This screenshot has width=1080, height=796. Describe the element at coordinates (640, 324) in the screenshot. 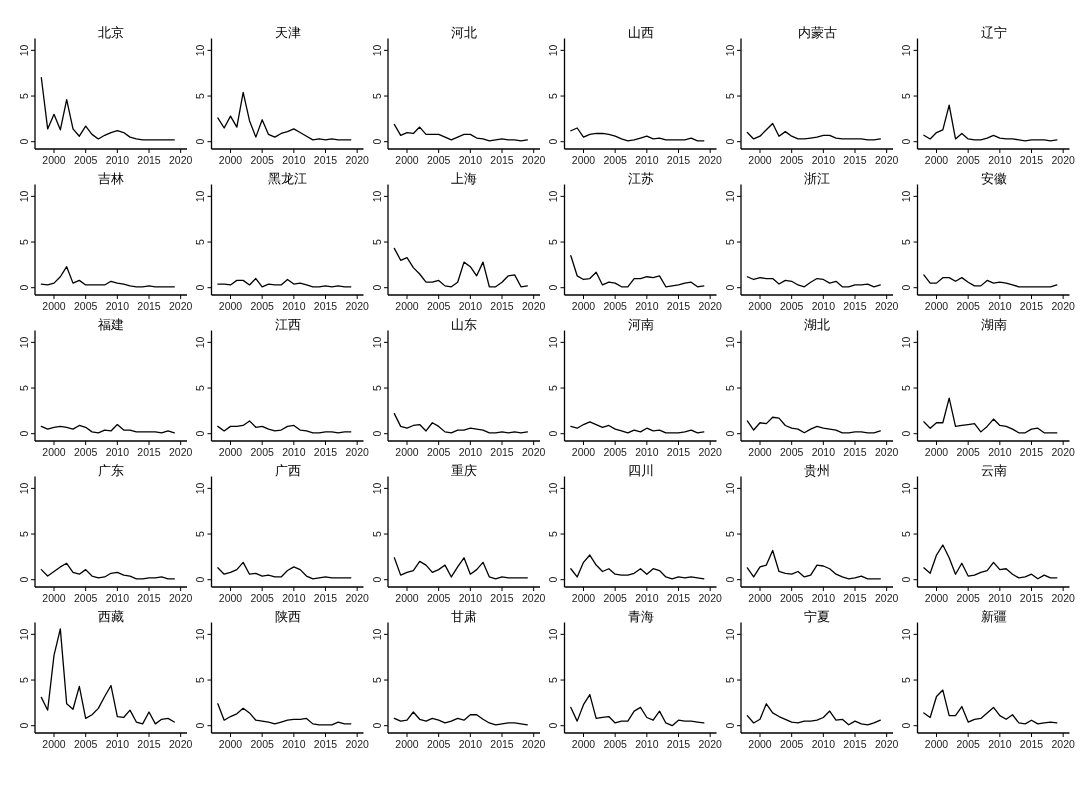

I see `chart-title: 河南` at that location.